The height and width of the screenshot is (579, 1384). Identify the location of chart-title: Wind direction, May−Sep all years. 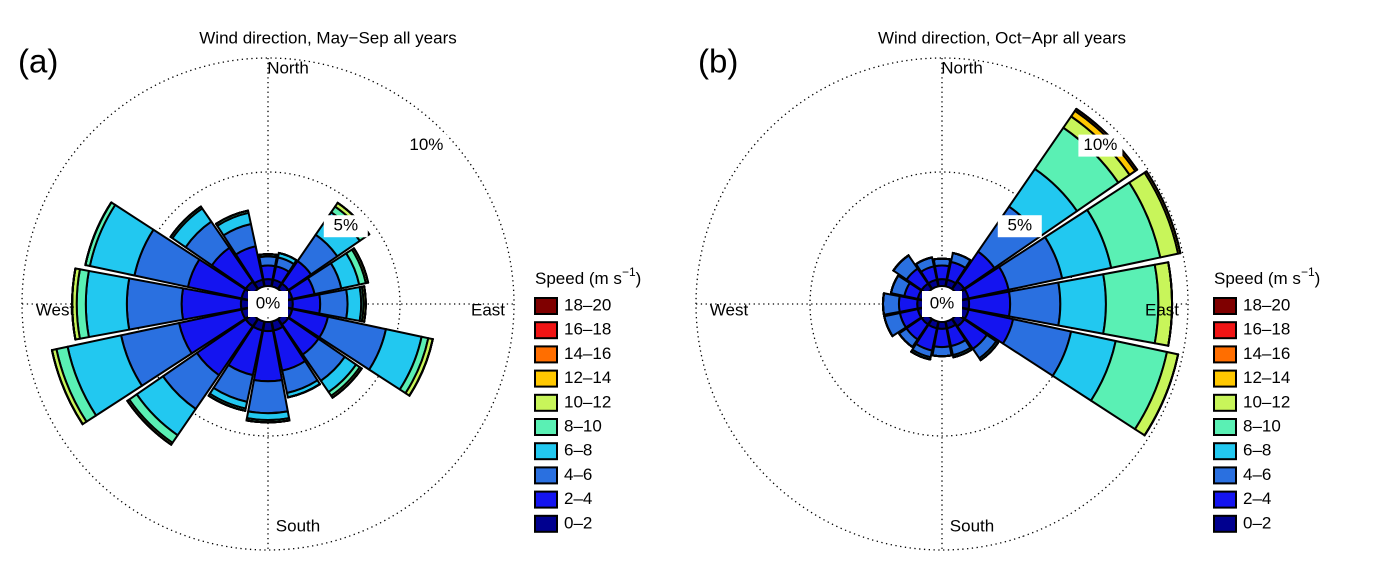
(327, 37).